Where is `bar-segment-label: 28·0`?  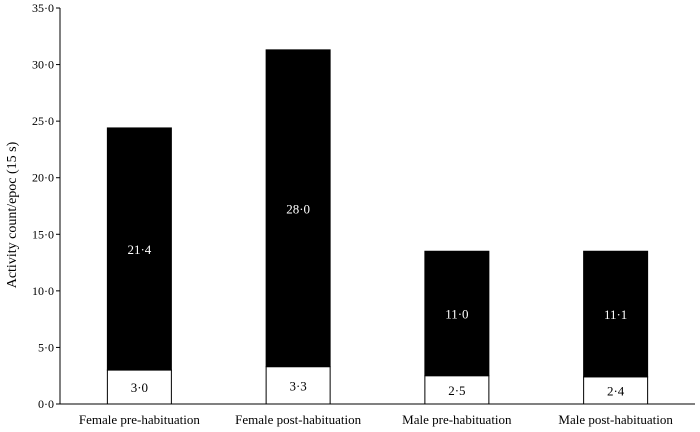
bar-segment-label: 28·0 is located at coordinates (298, 208).